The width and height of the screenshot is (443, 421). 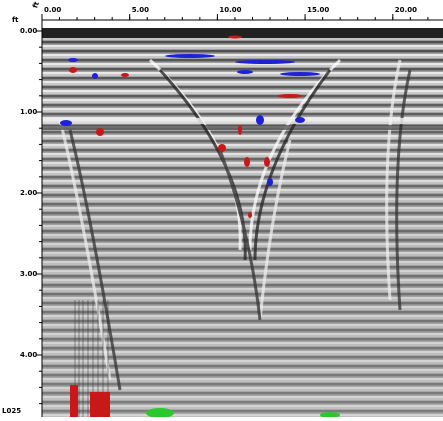 I want to click on x-unit-label: ft, so click(x=36, y=4).